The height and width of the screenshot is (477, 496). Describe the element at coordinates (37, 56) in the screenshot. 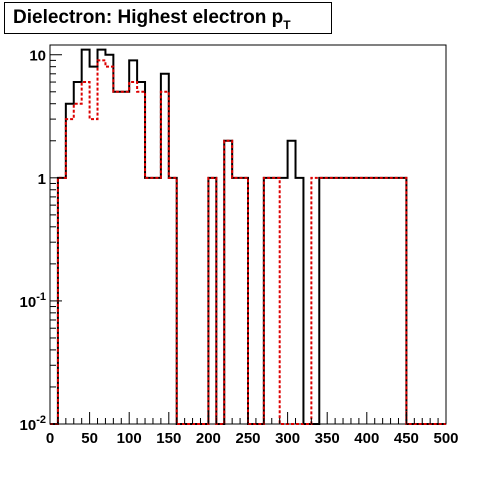

I see `y-tick-label: 10` at that location.